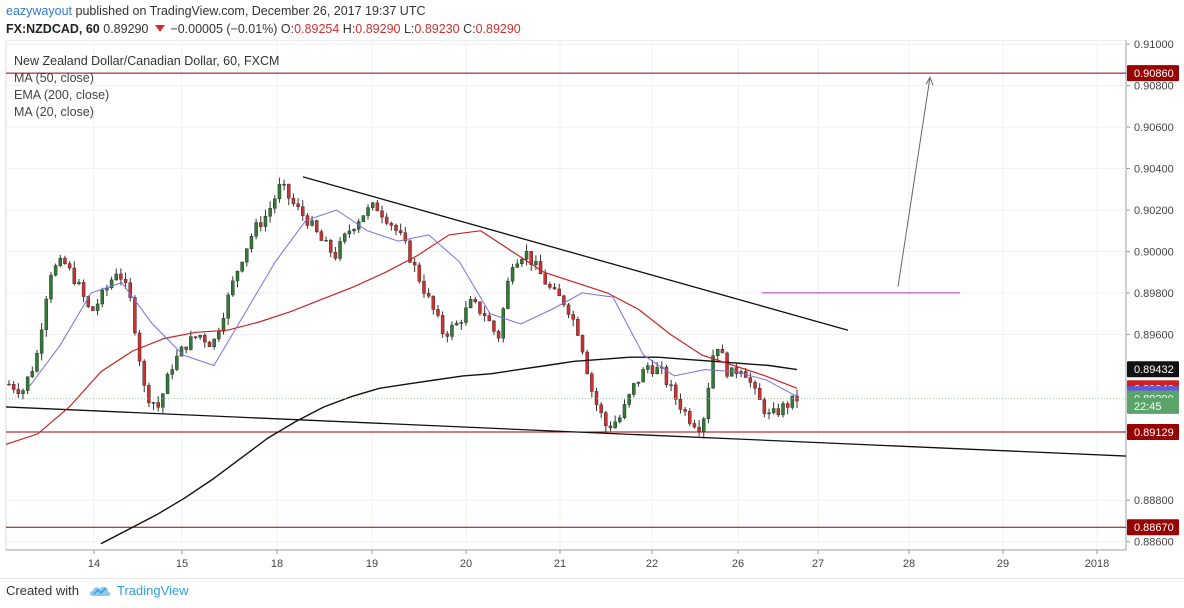 This screenshot has height=608, width=1184. Describe the element at coordinates (54, 112) in the screenshot. I see `legend-ma20: MA (20, close)` at that location.